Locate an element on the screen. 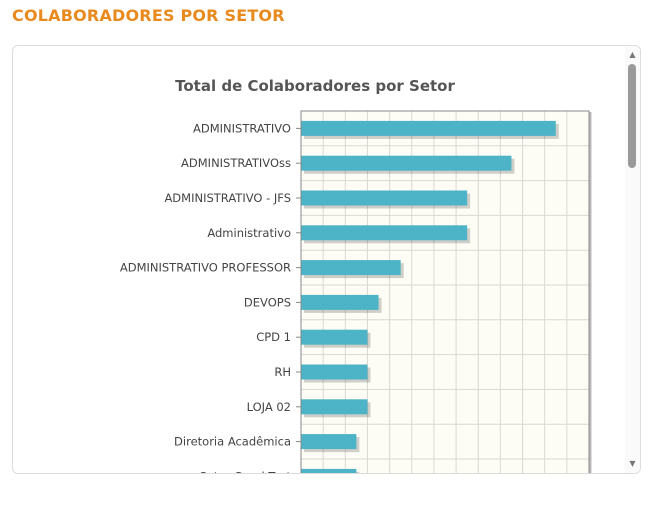 Image resolution: width=655 pixels, height=513 pixels. category-label: Administrativo is located at coordinates (249, 233).